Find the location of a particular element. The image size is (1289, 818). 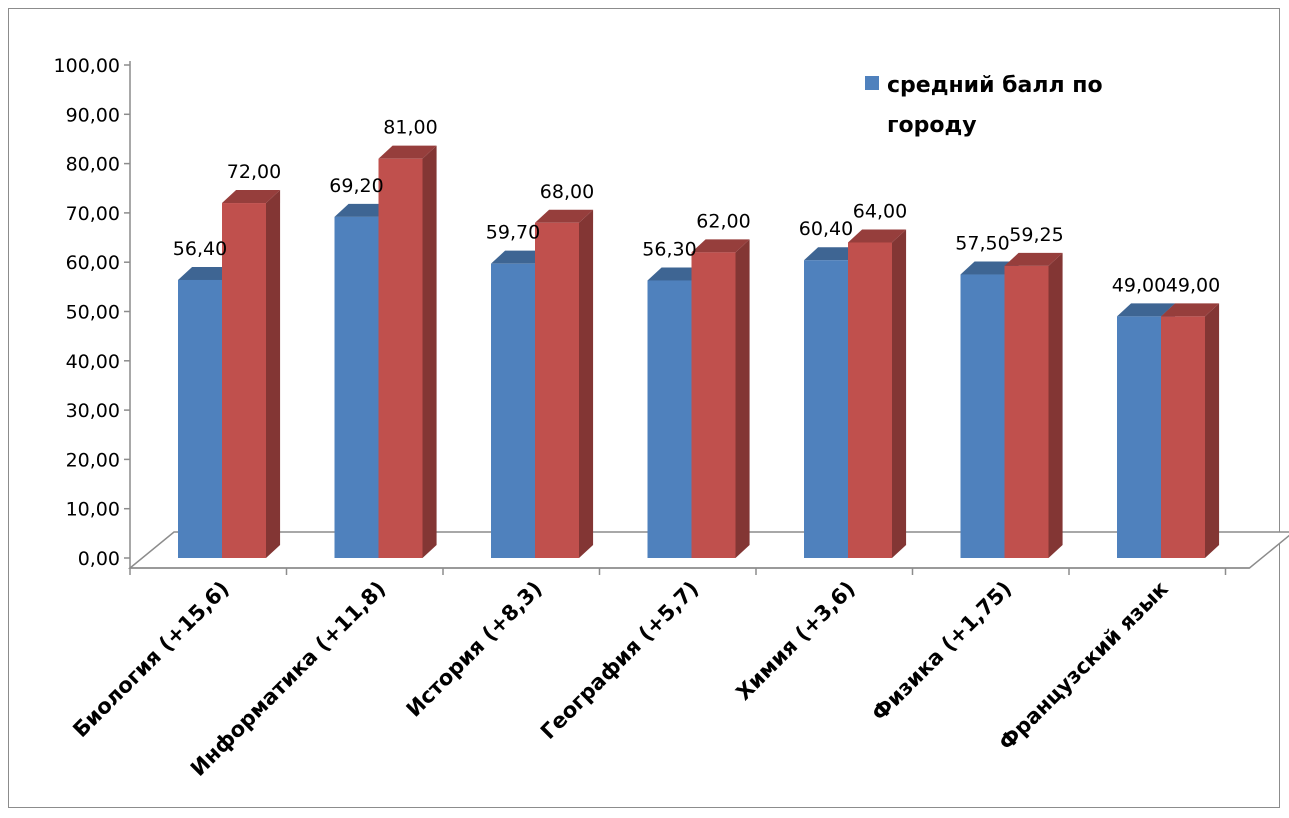

data-label-1-6: 57,50 is located at coordinates (982, 244).